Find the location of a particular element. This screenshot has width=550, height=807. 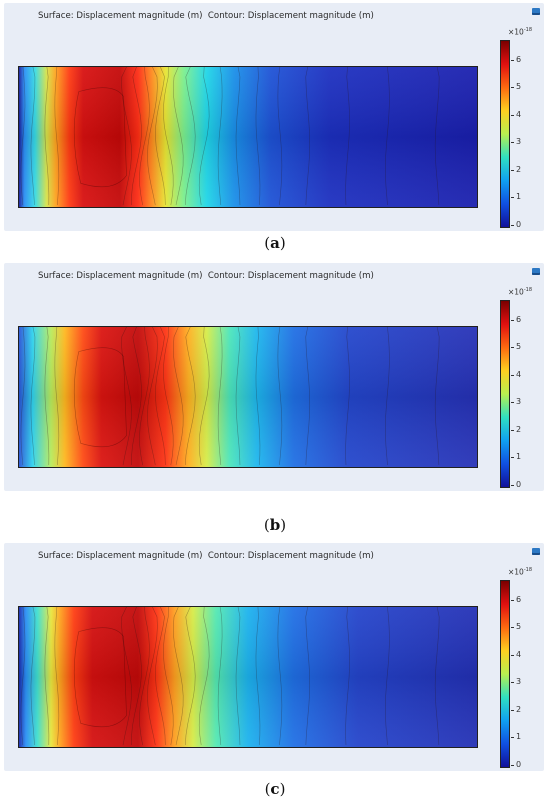

colorbar-tick-label: 5 is located at coordinates (519, 627).